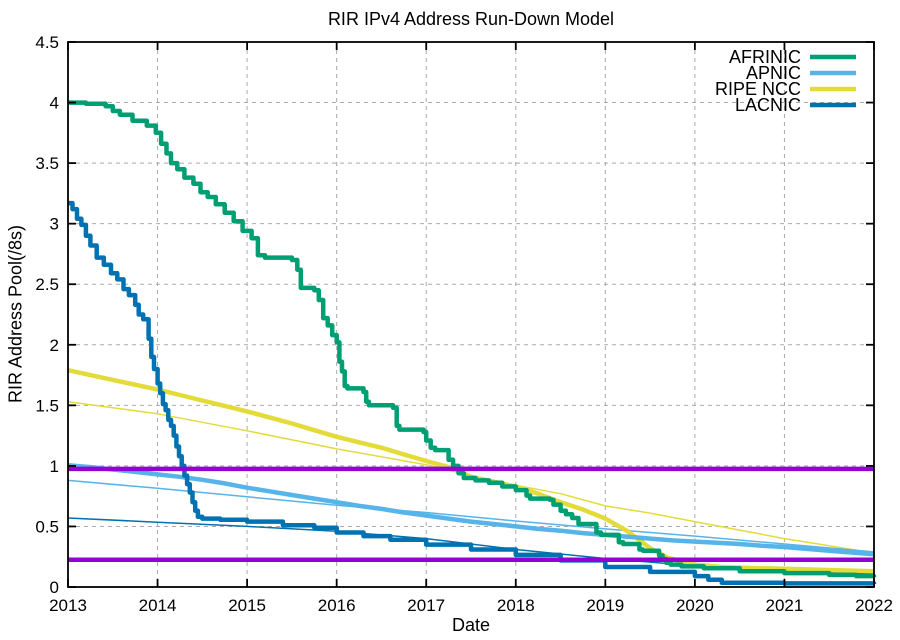 The width and height of the screenshot is (900, 640). I want to click on y-tick-label: 3, so click(54, 224).